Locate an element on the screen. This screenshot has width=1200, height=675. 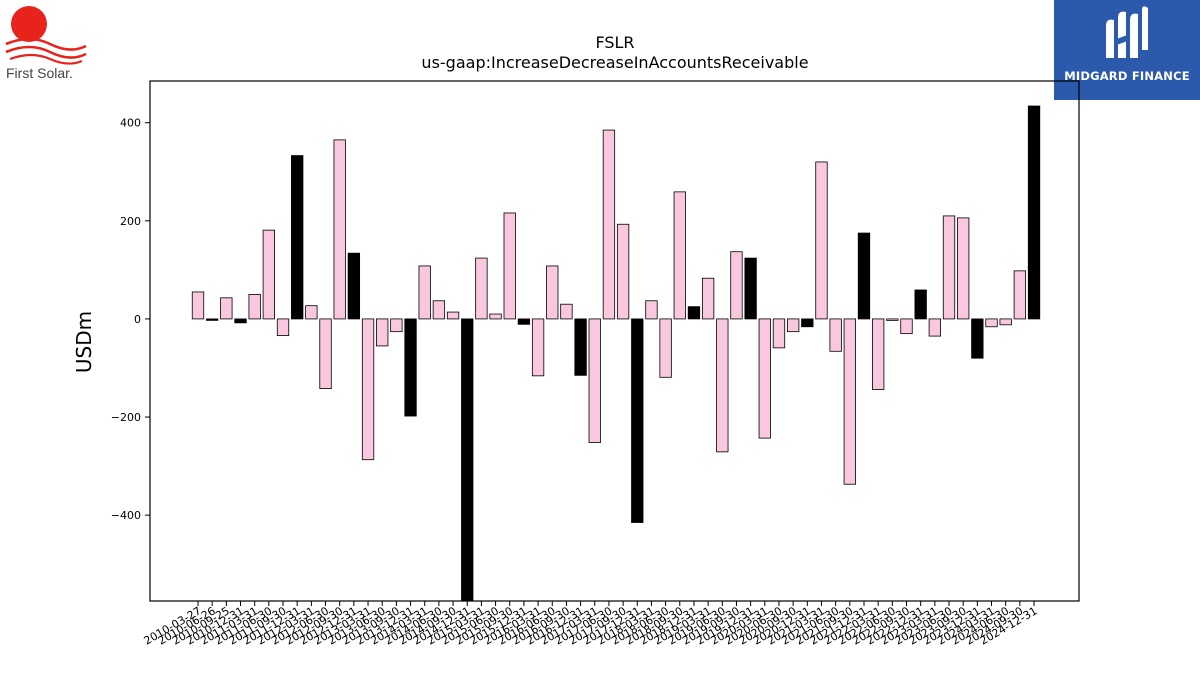
sun-icon is located at coordinates (29, 24).